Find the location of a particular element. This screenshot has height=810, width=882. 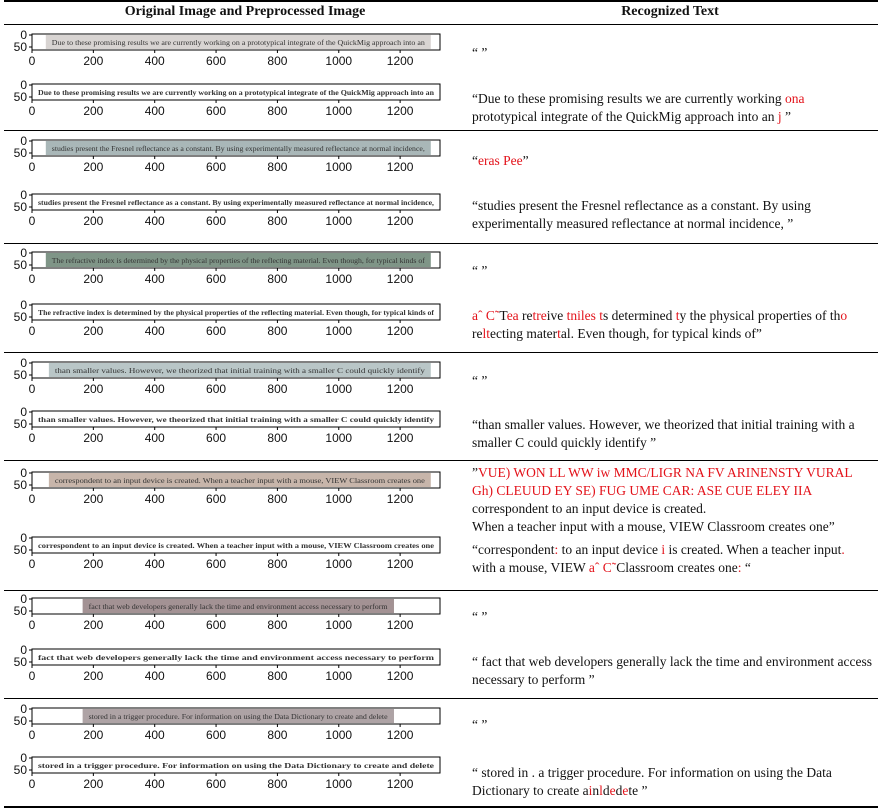

header-left: Original Image and Preprocessed Image is located at coordinates (245, 11).